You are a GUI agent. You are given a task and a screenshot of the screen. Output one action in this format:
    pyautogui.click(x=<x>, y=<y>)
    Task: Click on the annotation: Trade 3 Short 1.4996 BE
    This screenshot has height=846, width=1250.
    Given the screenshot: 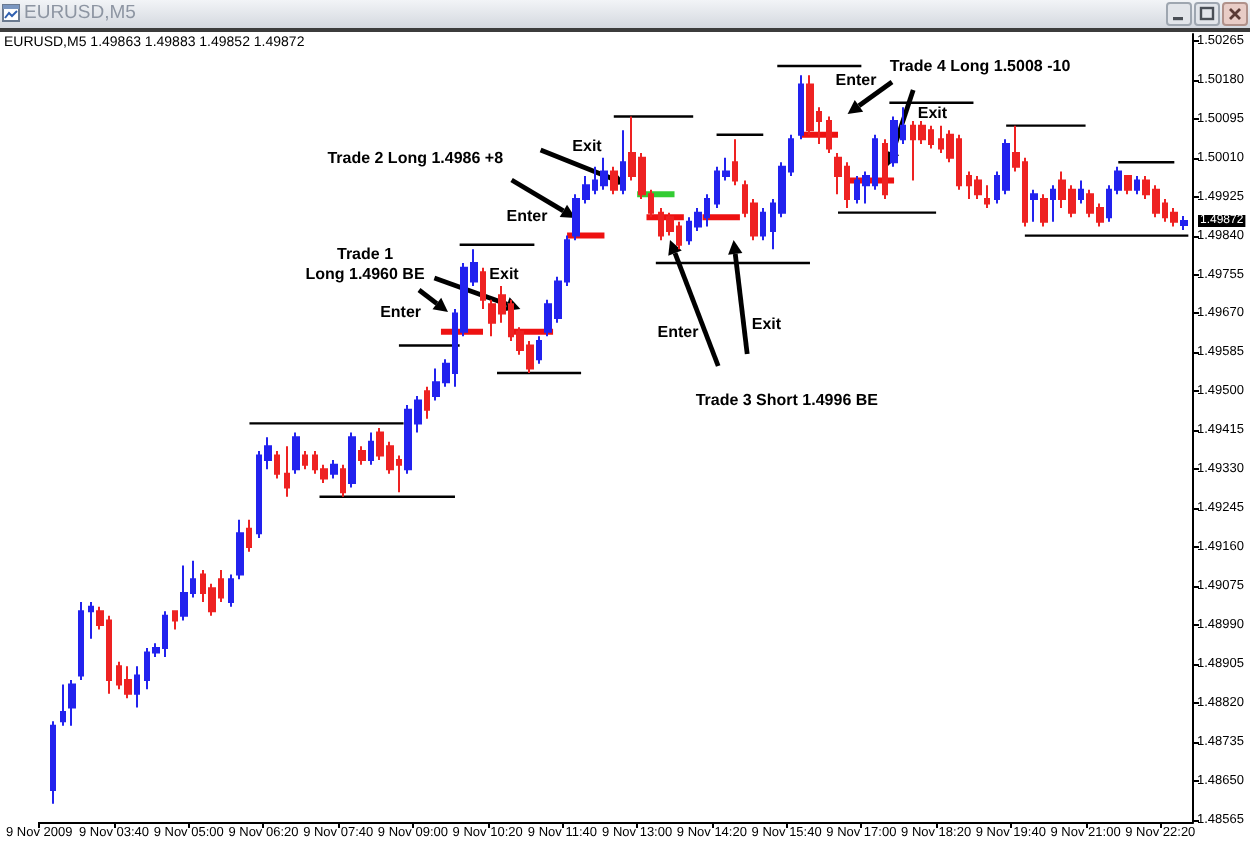 What is the action you would take?
    pyautogui.click(x=787, y=400)
    